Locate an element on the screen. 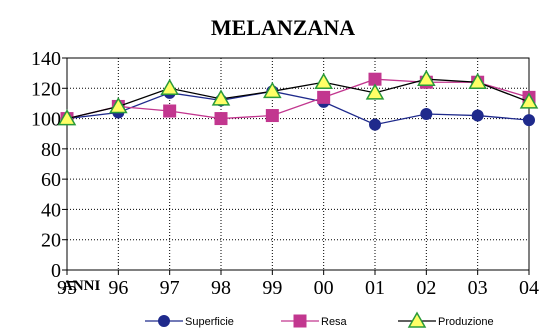  x-tick-label: 04 is located at coordinates (529, 288).